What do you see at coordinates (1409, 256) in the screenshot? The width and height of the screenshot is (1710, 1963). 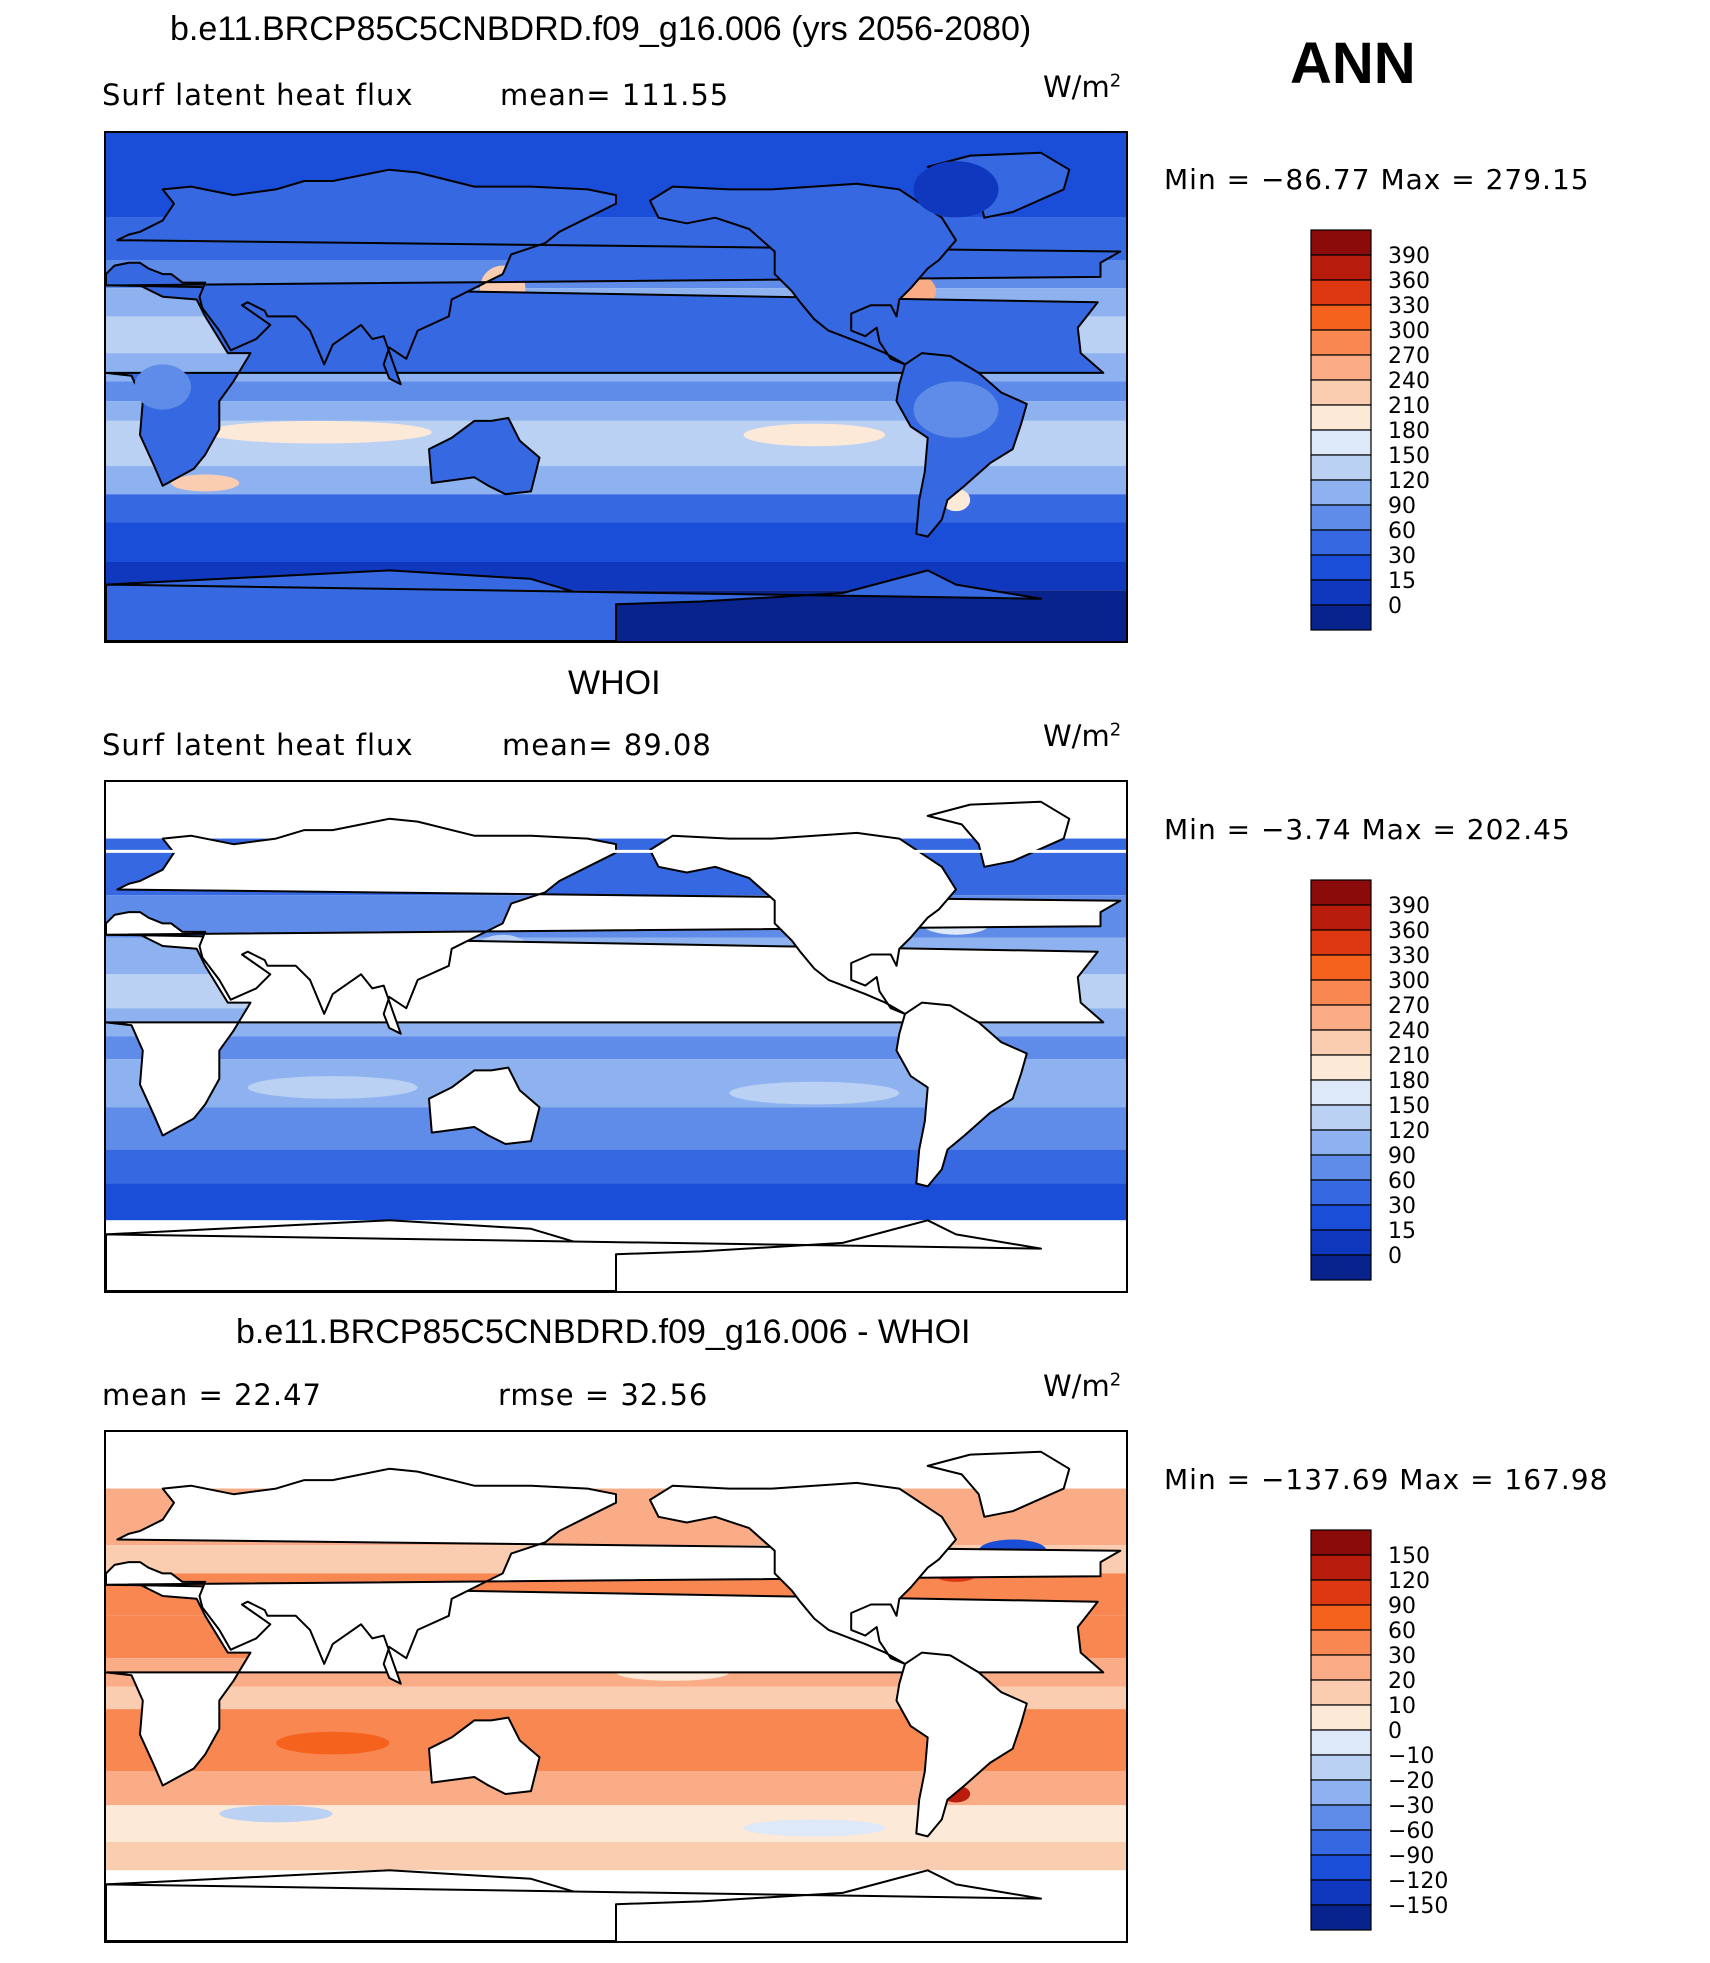 I see `colorbar-tick-label: 390` at bounding box center [1409, 256].